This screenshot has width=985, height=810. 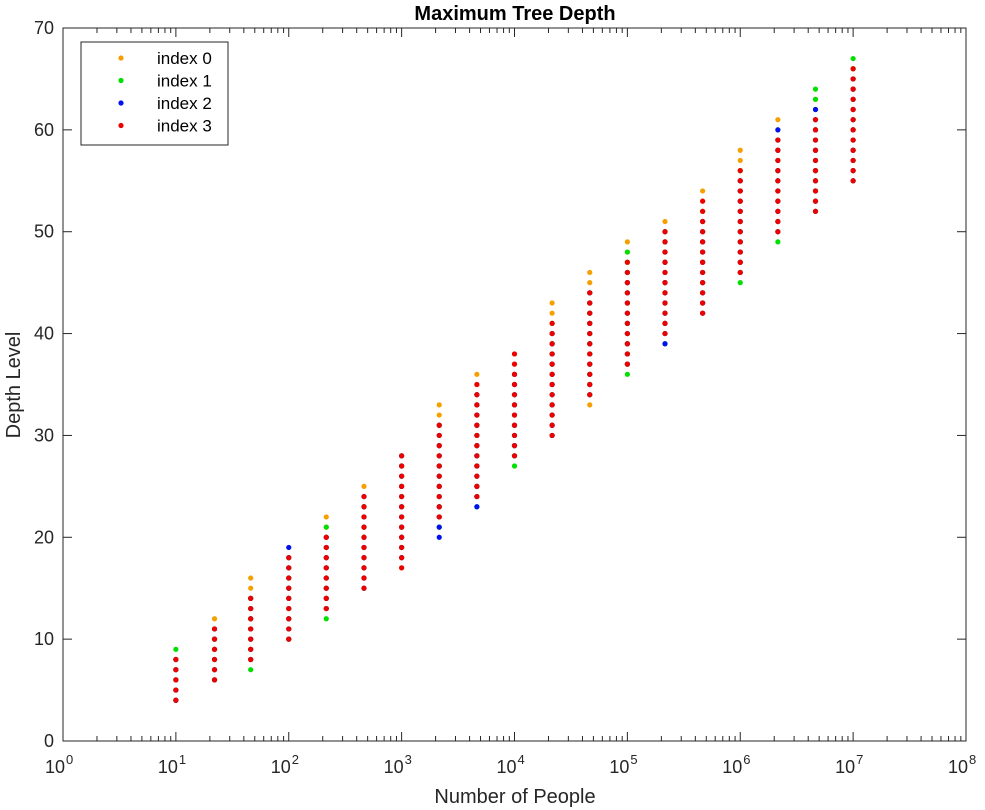 I want to click on x-tick-label: 10 0, so click(x=59, y=764).